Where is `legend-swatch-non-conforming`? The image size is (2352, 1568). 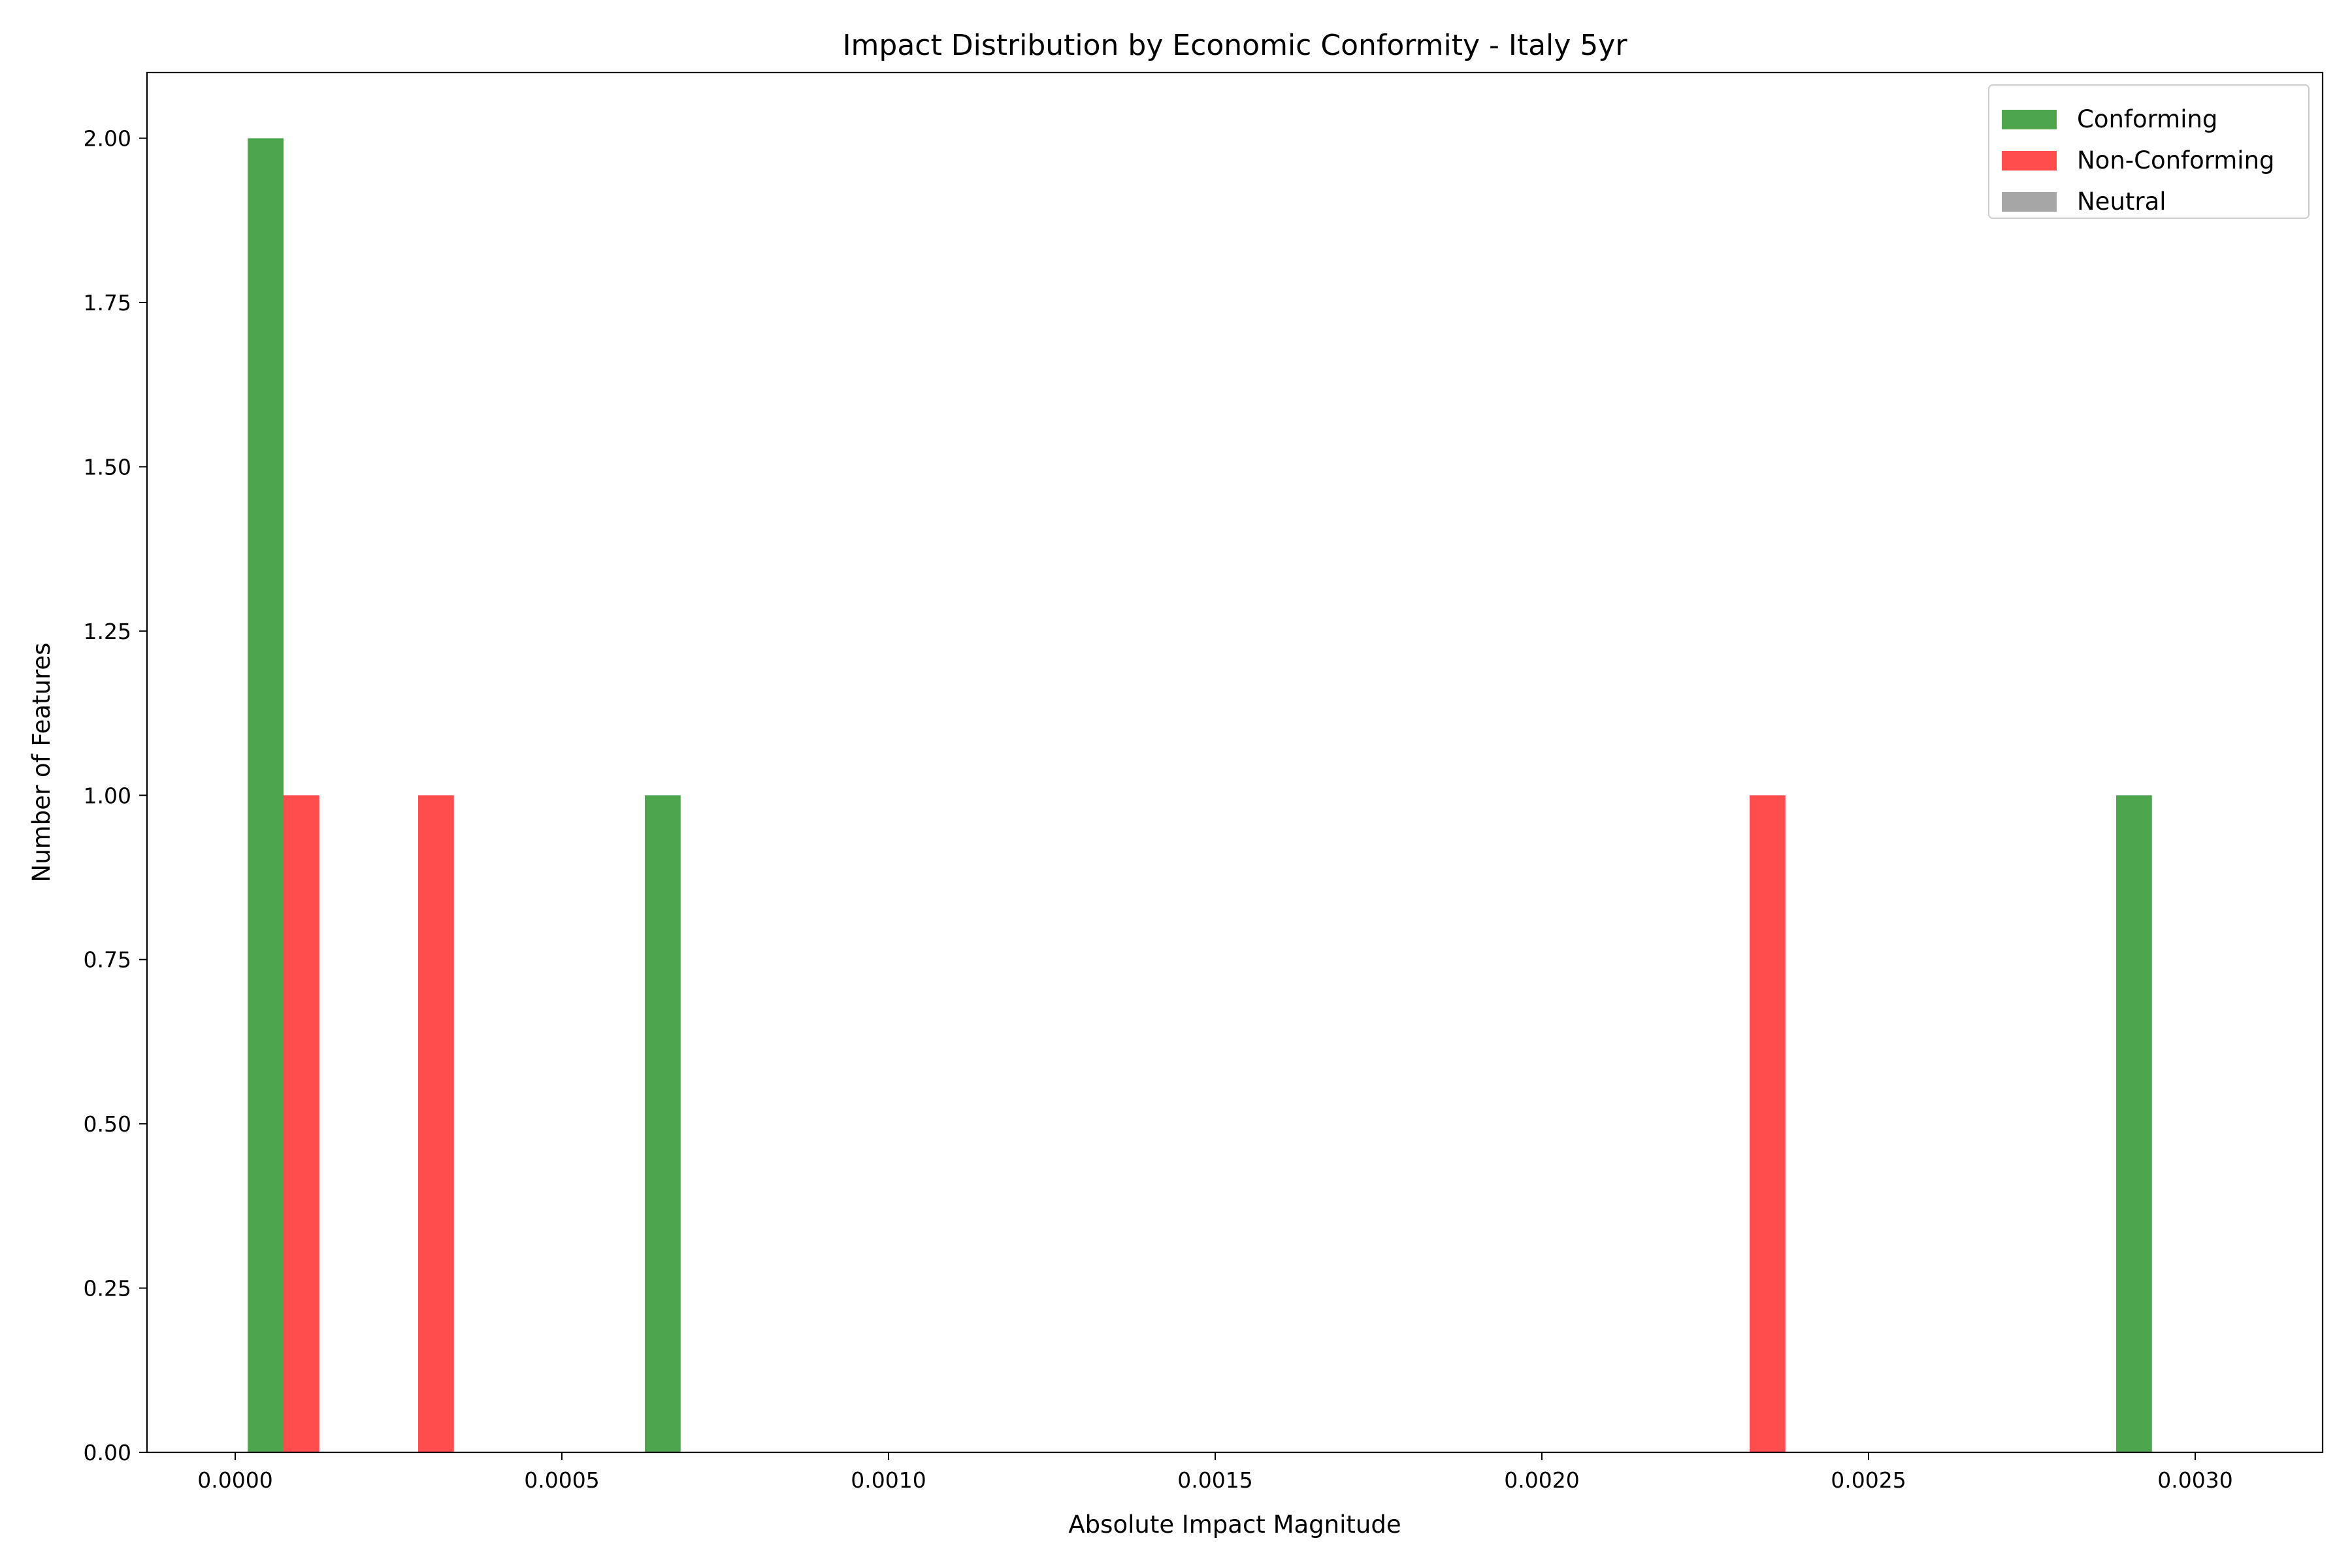
legend-swatch-non-conforming is located at coordinates (2029, 161).